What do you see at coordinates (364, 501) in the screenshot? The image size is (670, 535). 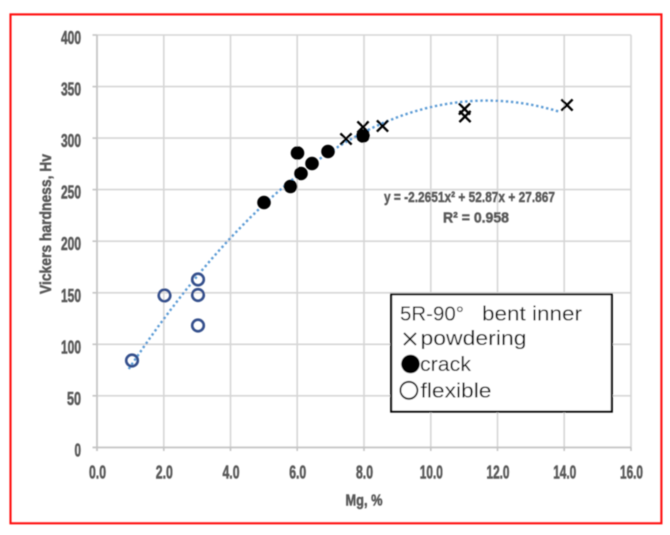 I see `svg-text: Mg, %` at bounding box center [364, 501].